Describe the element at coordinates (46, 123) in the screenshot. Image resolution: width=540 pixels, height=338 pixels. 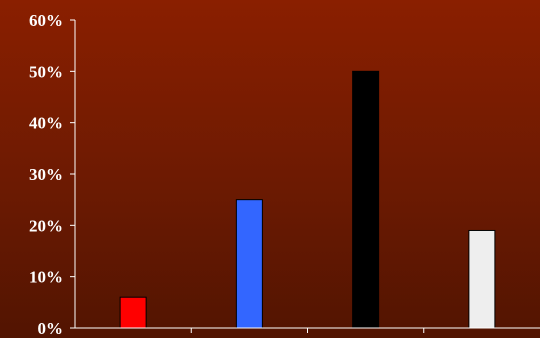
I see `y-tick-label: 40%` at that location.